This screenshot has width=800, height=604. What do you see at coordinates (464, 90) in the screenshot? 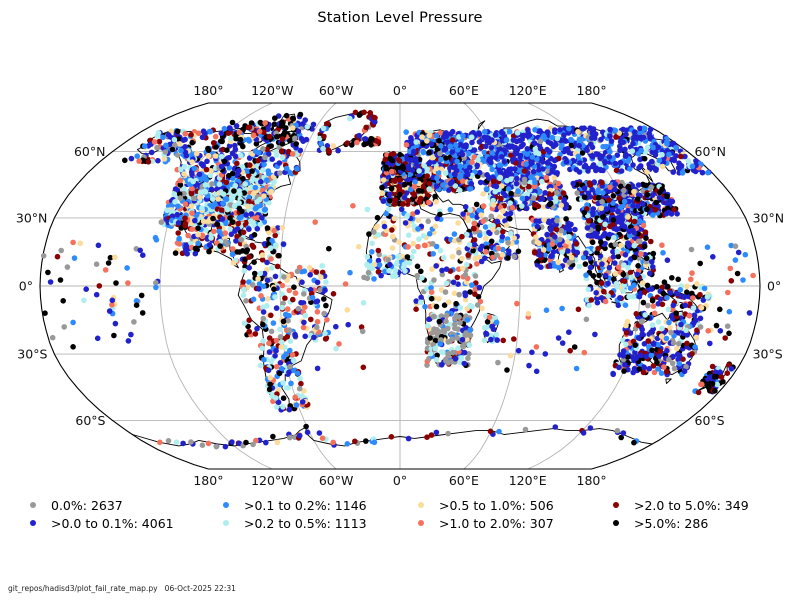
I see `lon-label-top: 60°E` at bounding box center [464, 90].